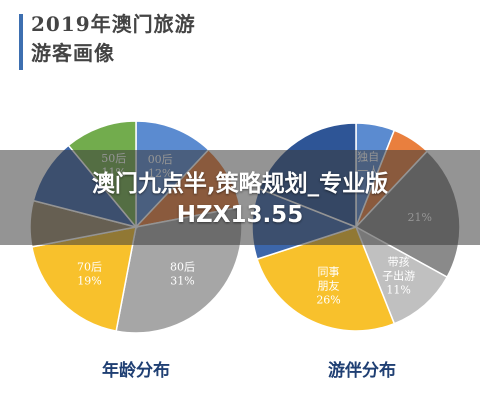 The image size is (480, 409). I want to click on companion-chart-caption: 游伴分布, so click(362, 371).